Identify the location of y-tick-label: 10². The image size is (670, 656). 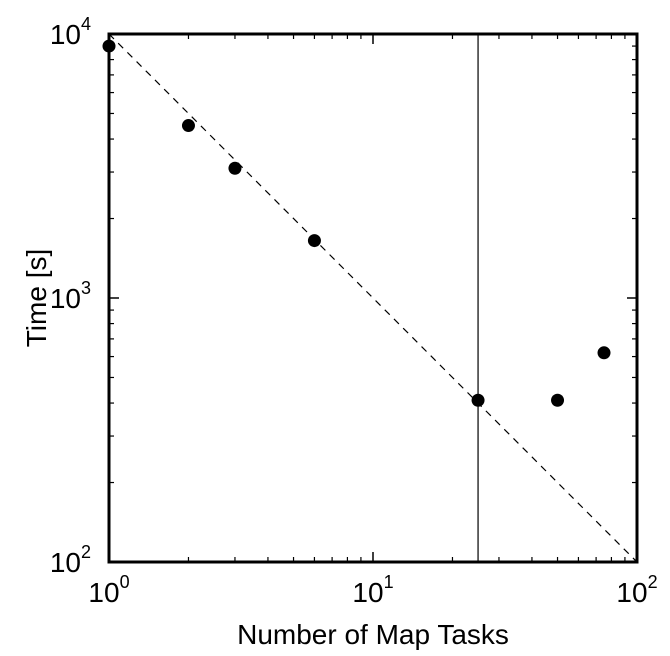
(70, 560).